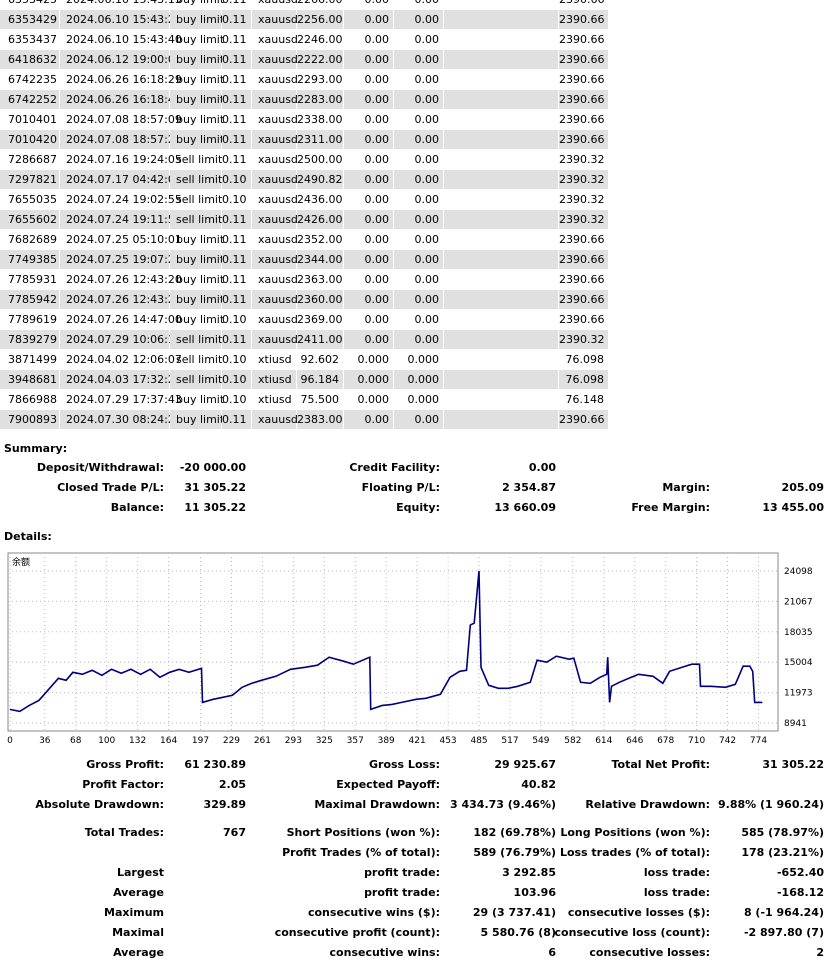 The image size is (832, 966). Describe the element at coordinates (800, 892) in the screenshot. I see `average-loss-value: -168.12` at that location.